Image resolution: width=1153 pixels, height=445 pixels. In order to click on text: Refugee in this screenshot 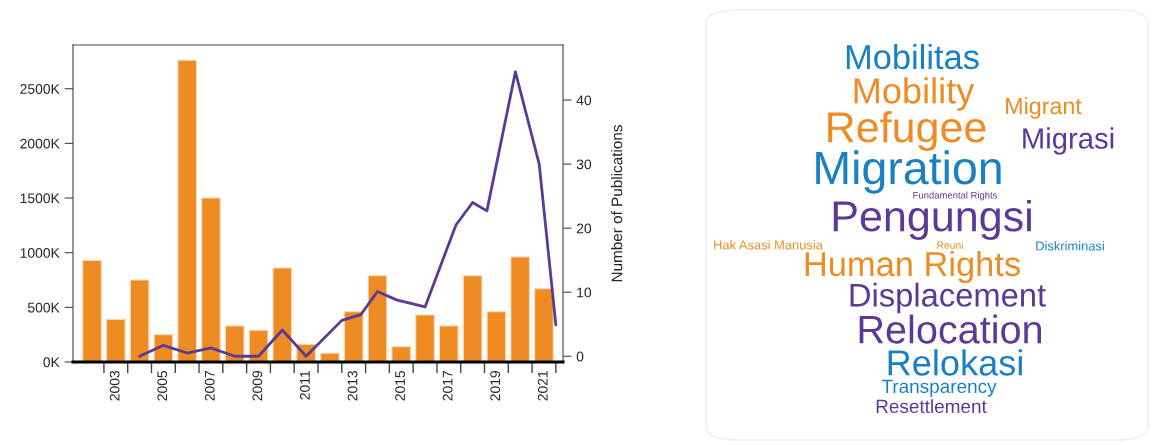, I will do `click(907, 131)`.